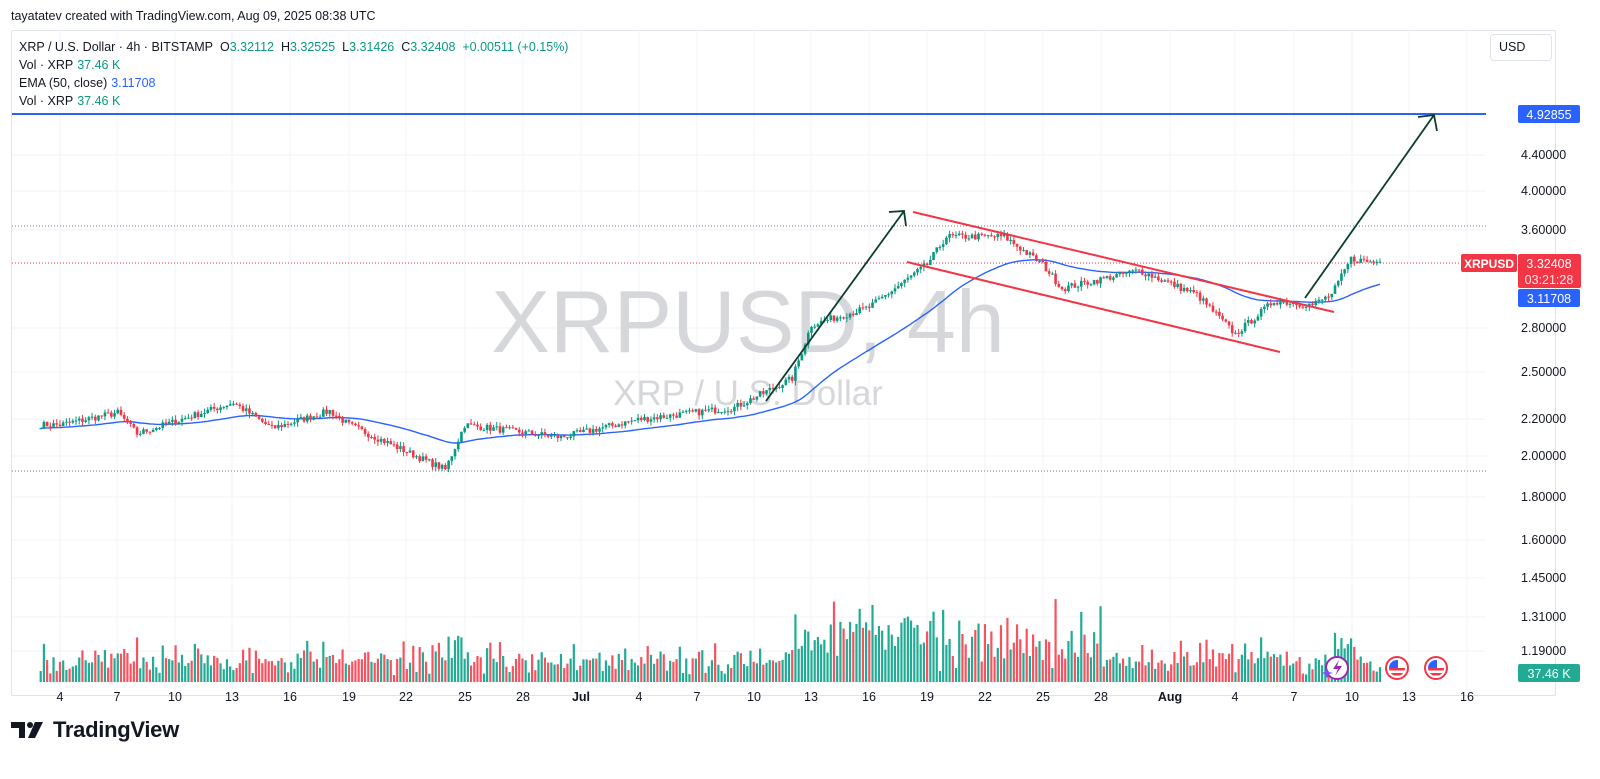 Image resolution: width=1600 pixels, height=779 pixels. Describe the element at coordinates (1543, 372) in the screenshot. I see `price-tick-label: 2.50000` at that location.